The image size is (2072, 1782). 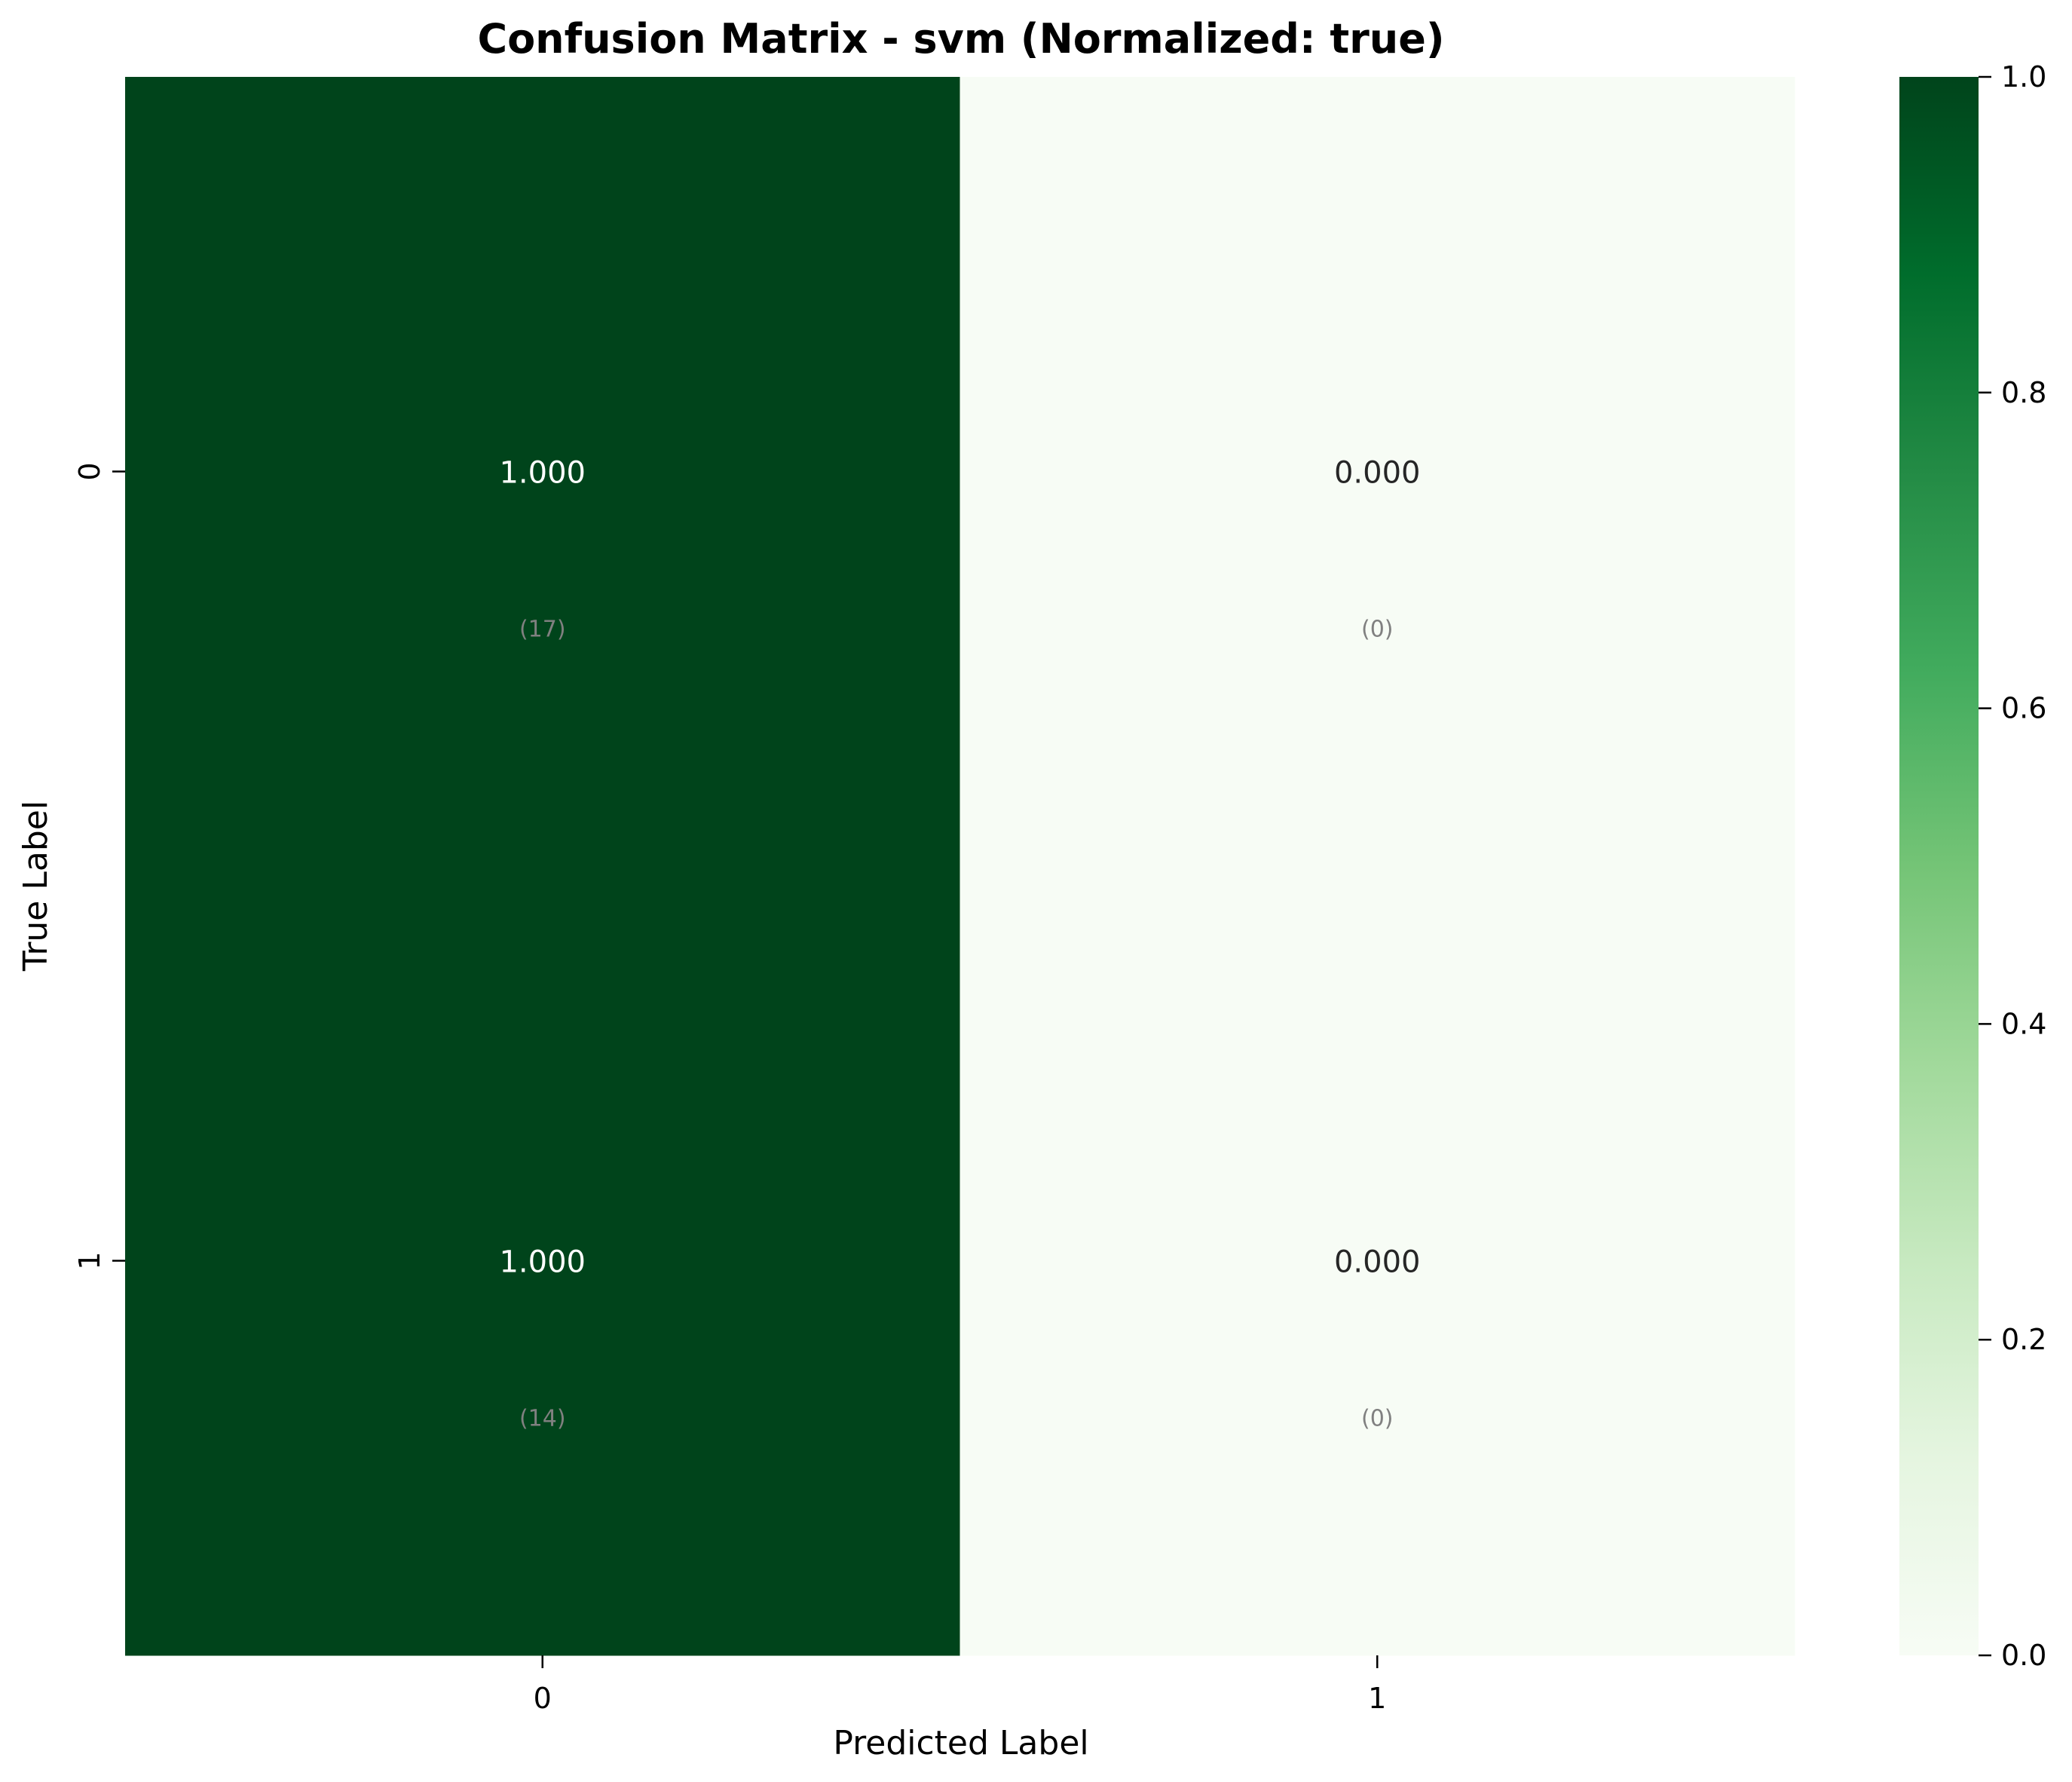 I want to click on colorbar-tick-label-3: 0.6, so click(x=2023, y=708).